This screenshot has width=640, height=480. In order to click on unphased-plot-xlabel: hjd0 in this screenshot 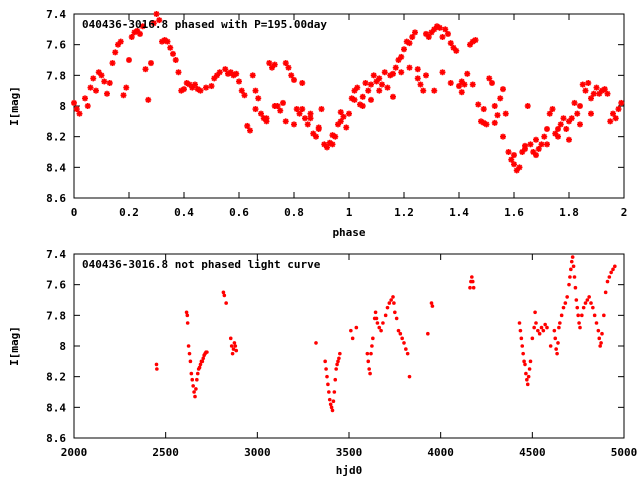, I will do `click(349, 470)`.